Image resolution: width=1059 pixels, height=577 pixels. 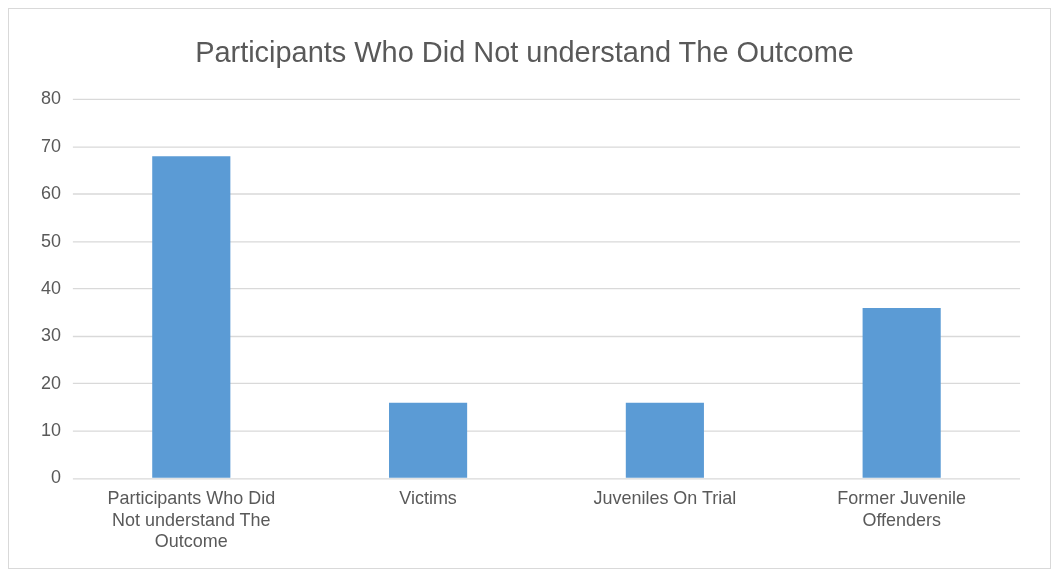 What do you see at coordinates (50, 240) in the screenshot?
I see `y-tick-label: 50` at bounding box center [50, 240].